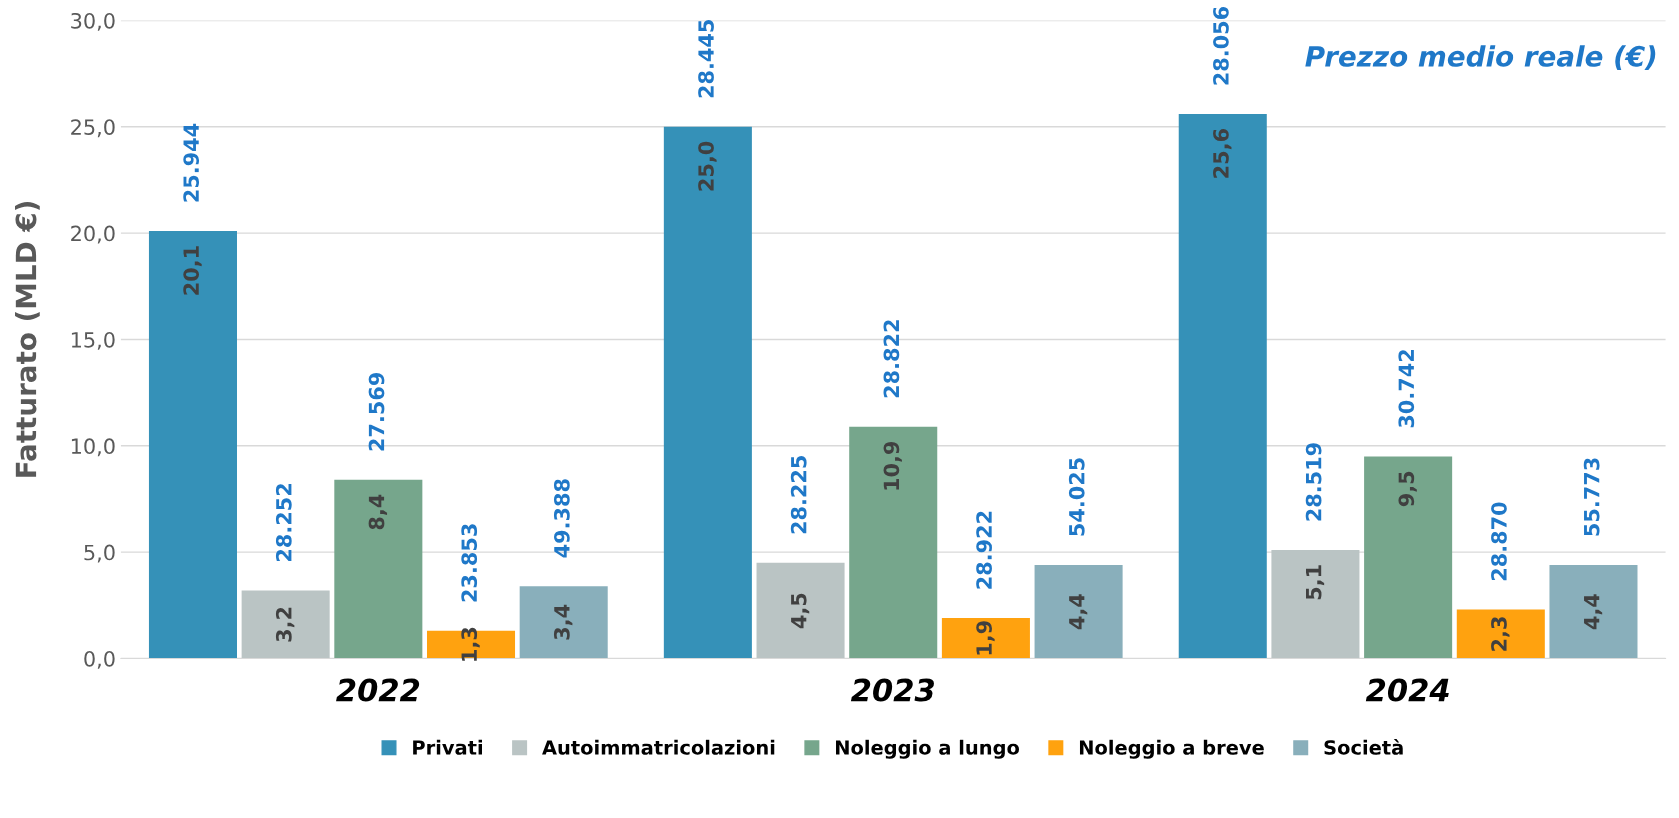  Describe the element at coordinates (1480, 58) in the screenshot. I see `annotation: Prezzo medio reale (€)` at that location.